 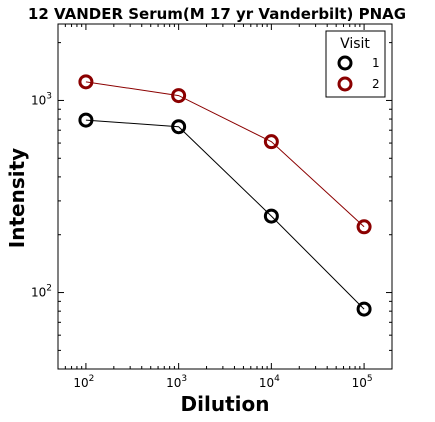 What do you see at coordinates (41, 99) in the screenshot?
I see `y-tick-label: 10³` at bounding box center [41, 99].